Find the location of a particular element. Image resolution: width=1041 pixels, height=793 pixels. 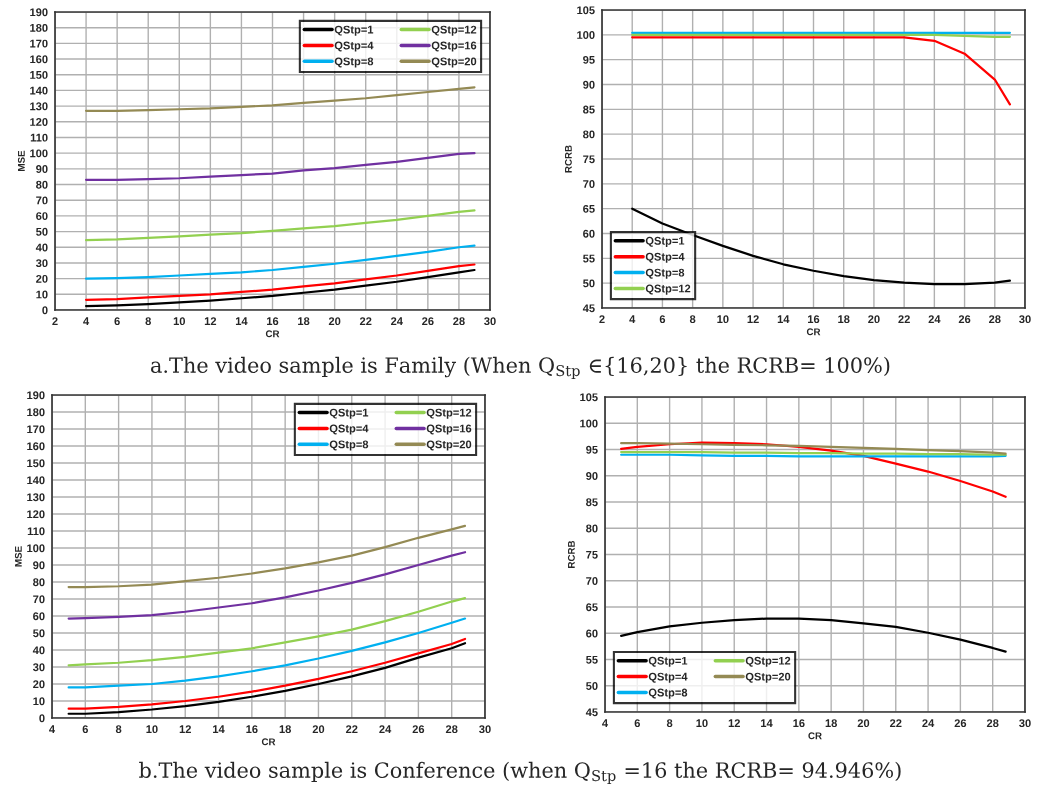

text: a.The video sample is Family (When Q$_{Stp}$ ∈{16,20} the RCRB= 100%) is located at coordinates (520, 367).